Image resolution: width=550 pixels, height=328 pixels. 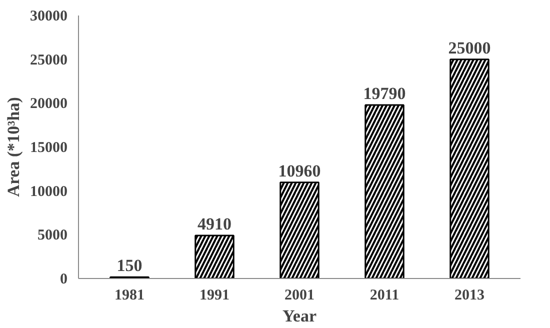 I want to click on x-tick-label: 1991, so click(x=215, y=296).